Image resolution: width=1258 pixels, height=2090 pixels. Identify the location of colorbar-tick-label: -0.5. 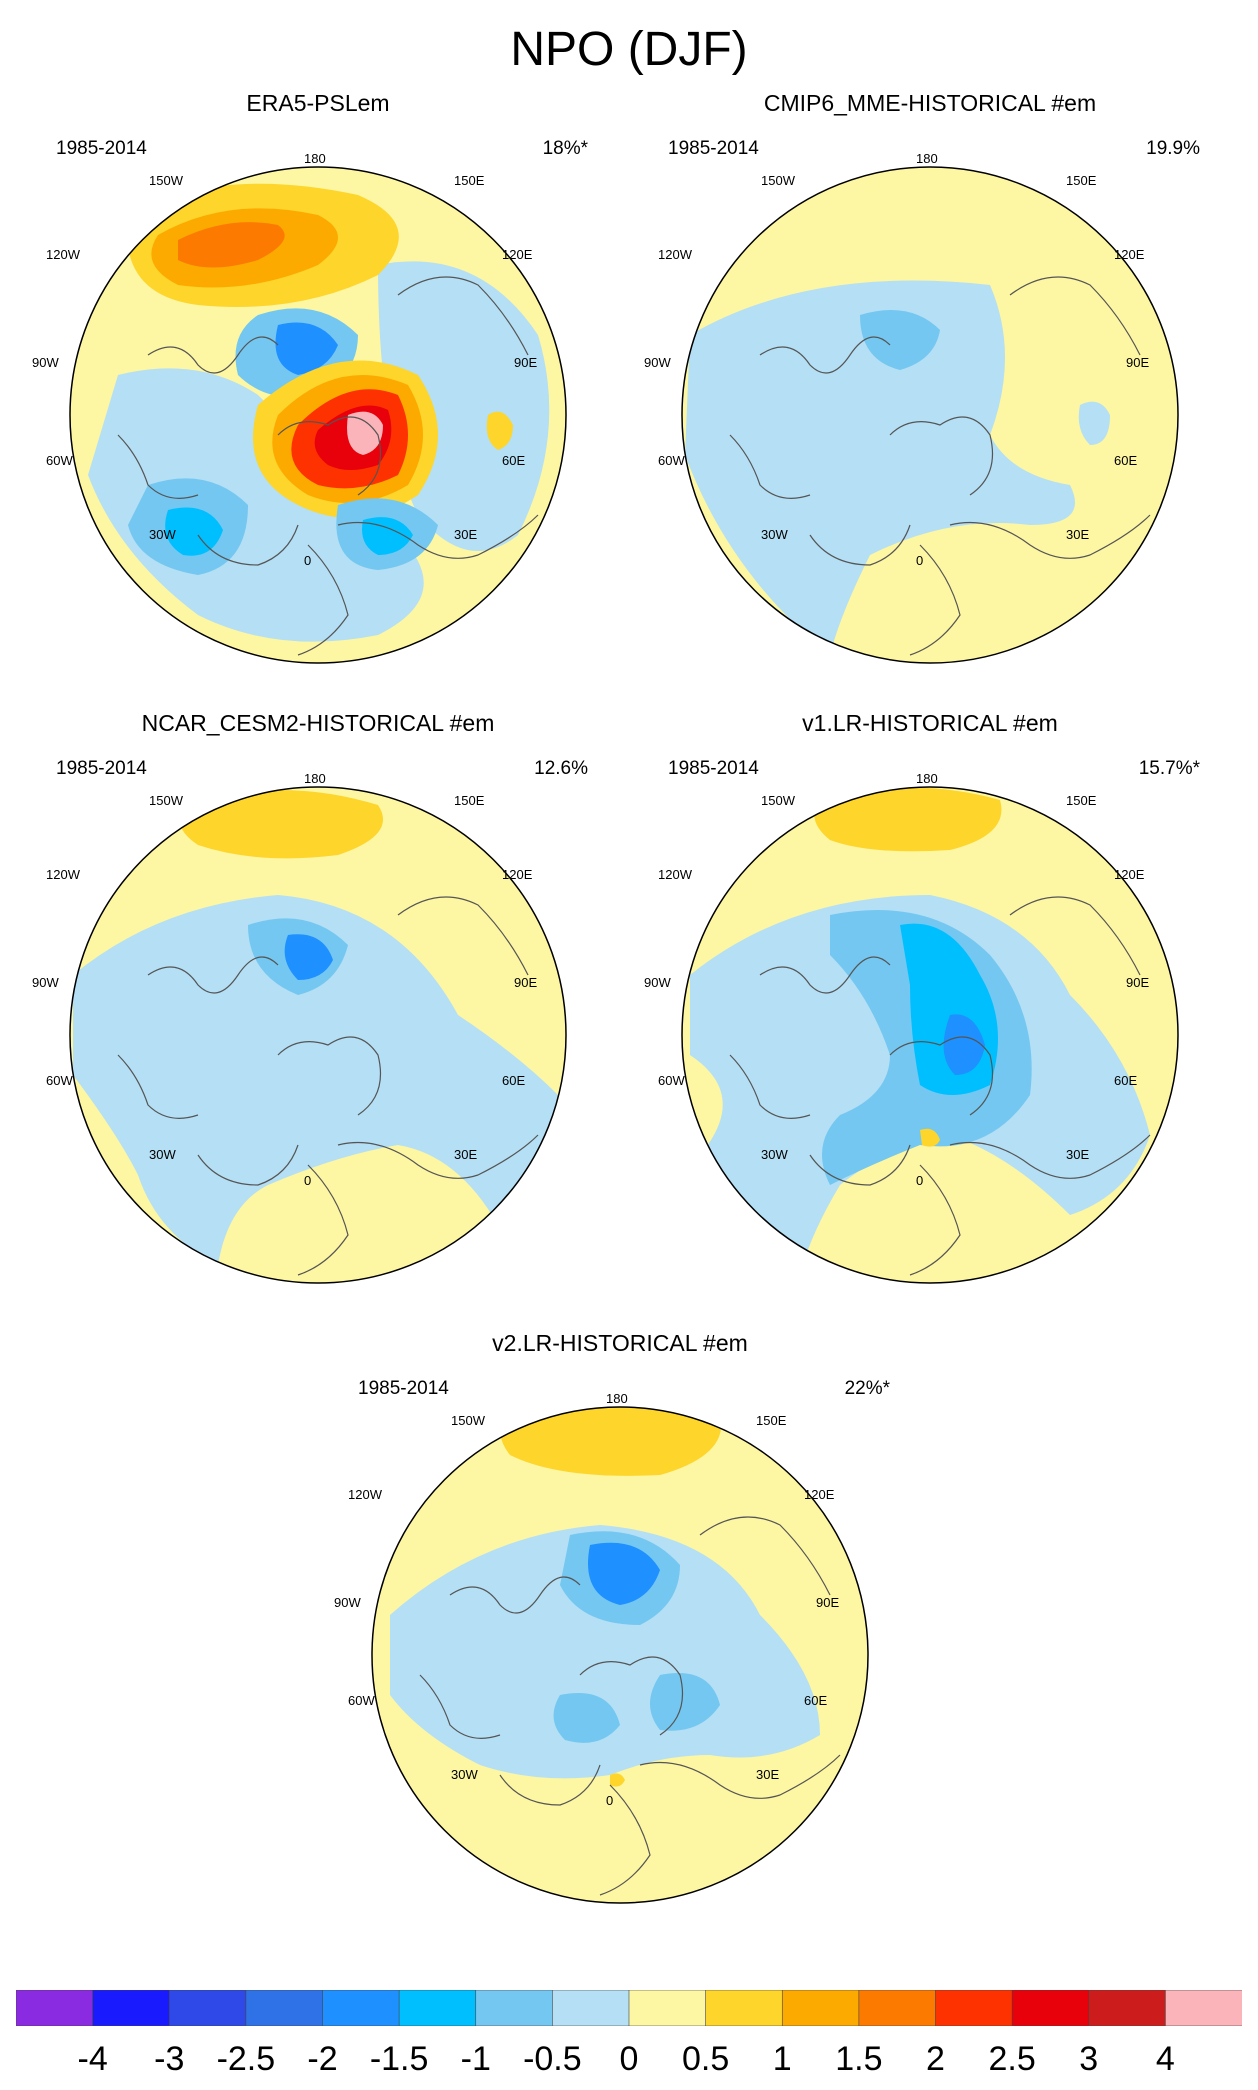
(552, 2059).